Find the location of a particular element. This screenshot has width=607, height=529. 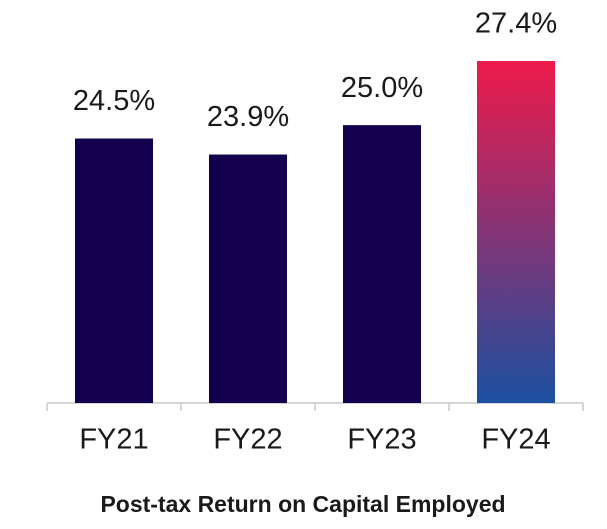

x-tick-label: FY21 is located at coordinates (113, 440).